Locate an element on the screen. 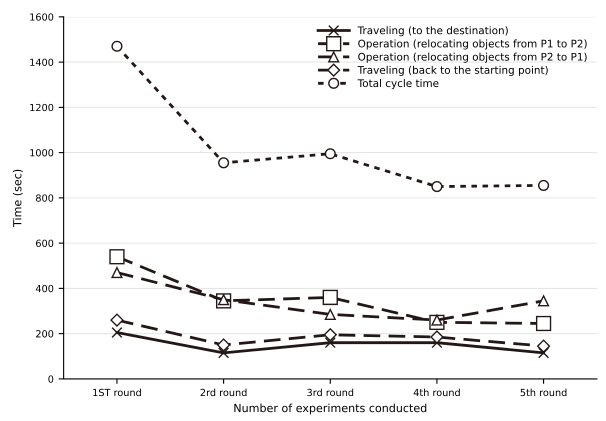 This screenshot has height=421, width=606. y-tick-label: 600 is located at coordinates (45, 243).